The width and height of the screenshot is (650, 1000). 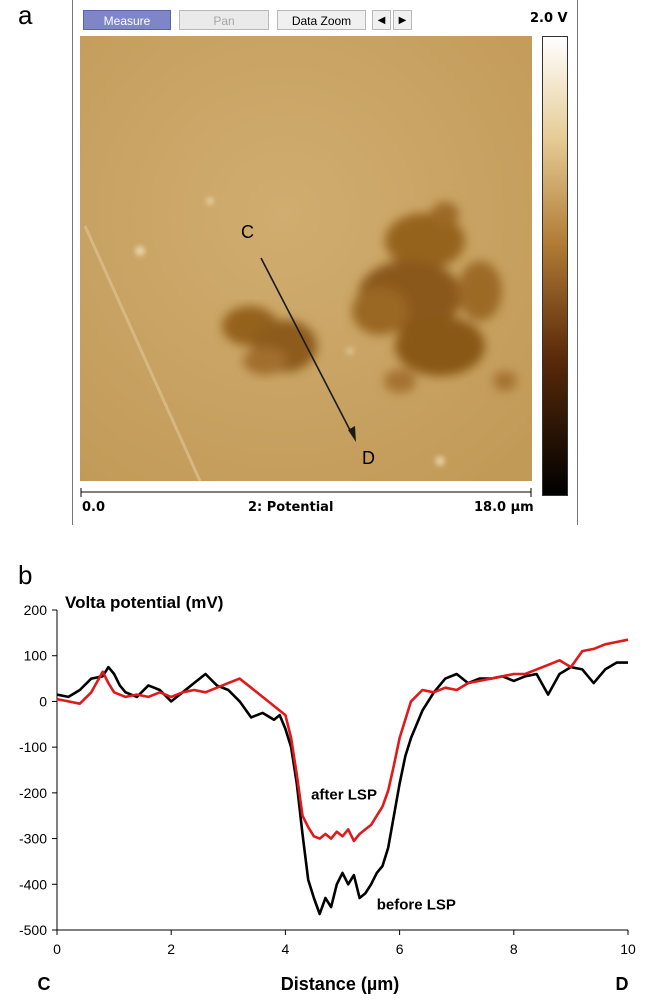 What do you see at coordinates (514, 949) in the screenshot?
I see `x-tick-label: 8` at bounding box center [514, 949].